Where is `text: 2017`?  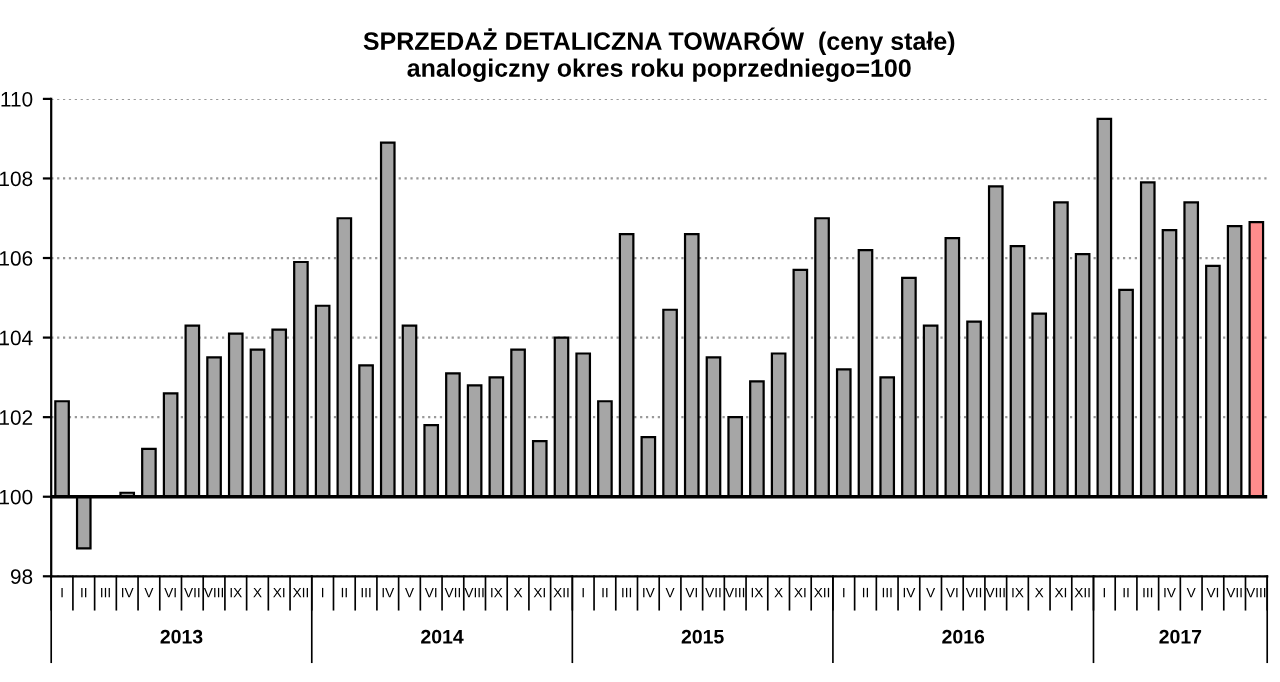 text: 2017 is located at coordinates (1180, 636).